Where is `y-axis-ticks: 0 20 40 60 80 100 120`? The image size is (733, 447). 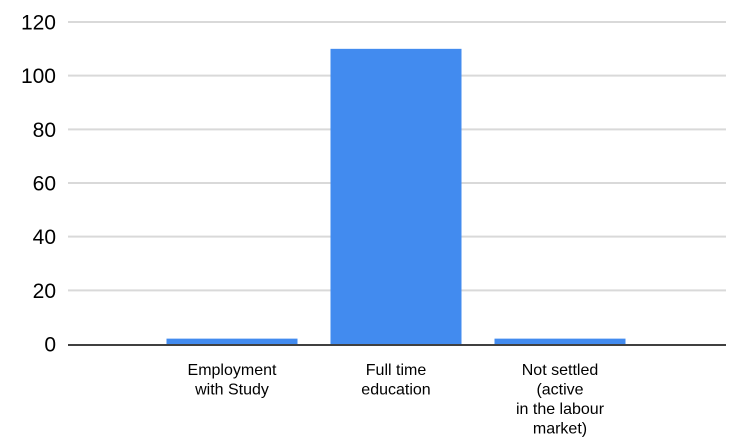 y-axis-ticks: 0 20 40 60 80 100 120 is located at coordinates (38, 184).